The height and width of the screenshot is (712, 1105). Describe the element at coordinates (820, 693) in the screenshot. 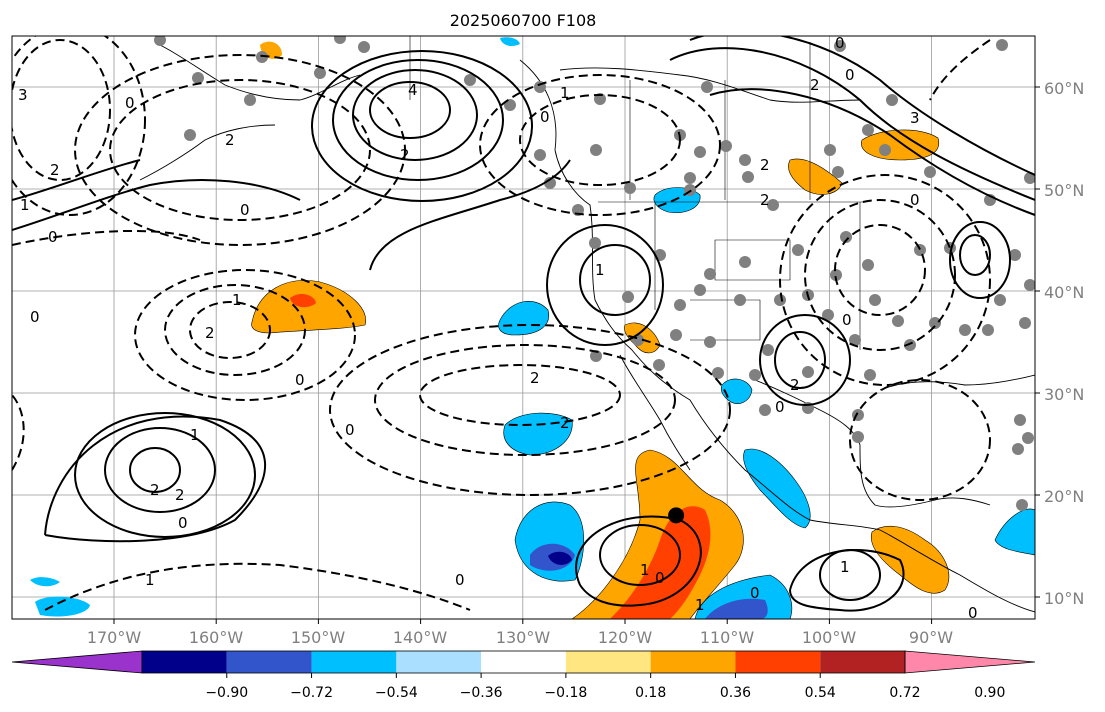

I see `colorbar-tick-label: 0.54` at that location.